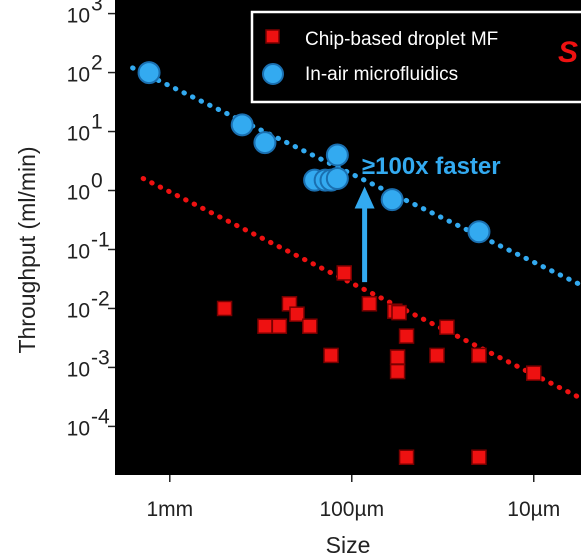  I want to click on annotation-text: ≥100x faster, so click(431, 166).